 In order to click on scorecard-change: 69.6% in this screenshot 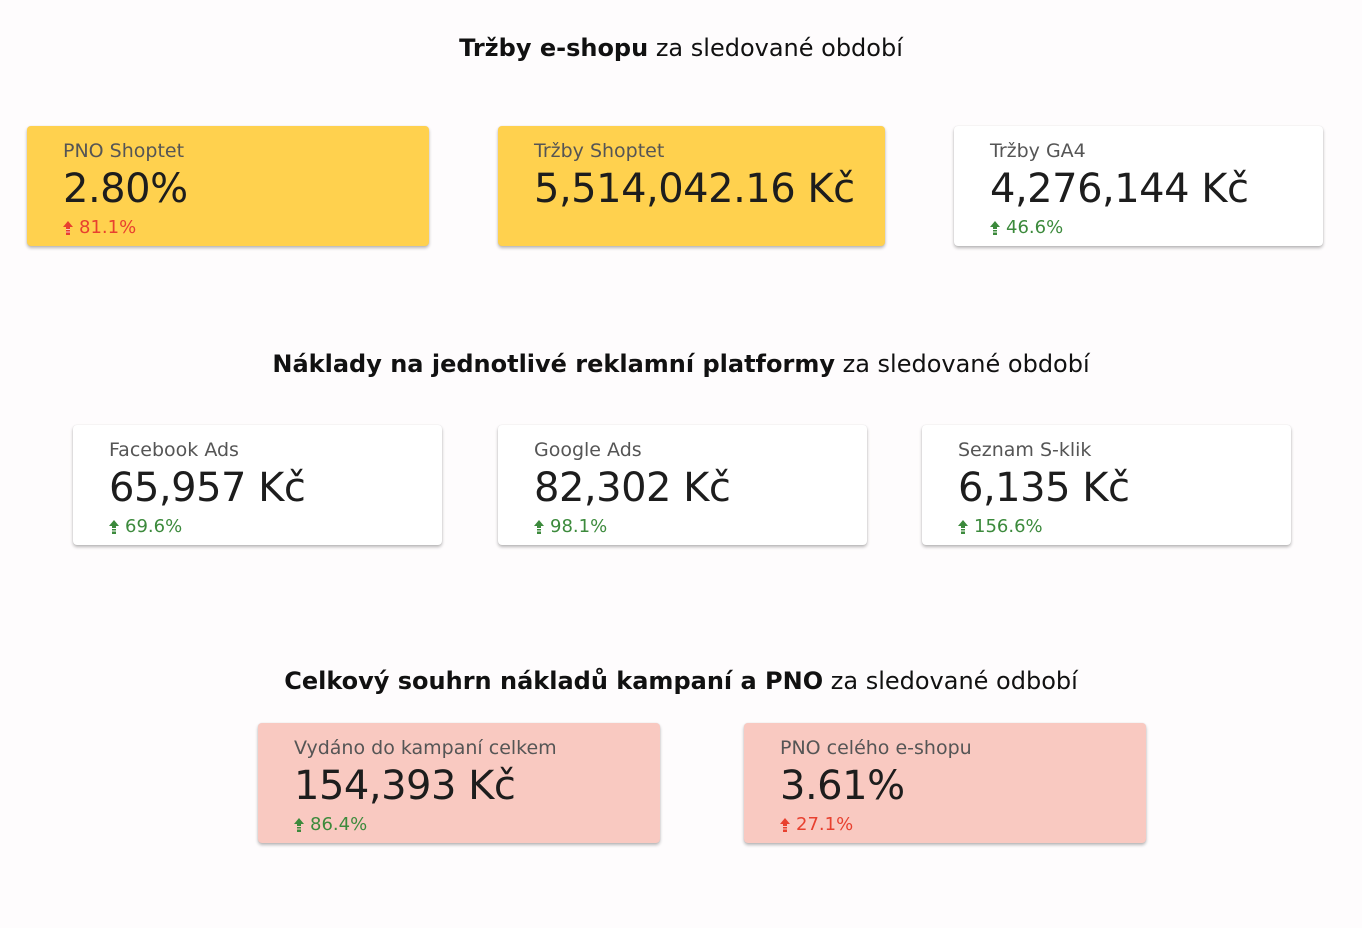, I will do `click(145, 527)`.